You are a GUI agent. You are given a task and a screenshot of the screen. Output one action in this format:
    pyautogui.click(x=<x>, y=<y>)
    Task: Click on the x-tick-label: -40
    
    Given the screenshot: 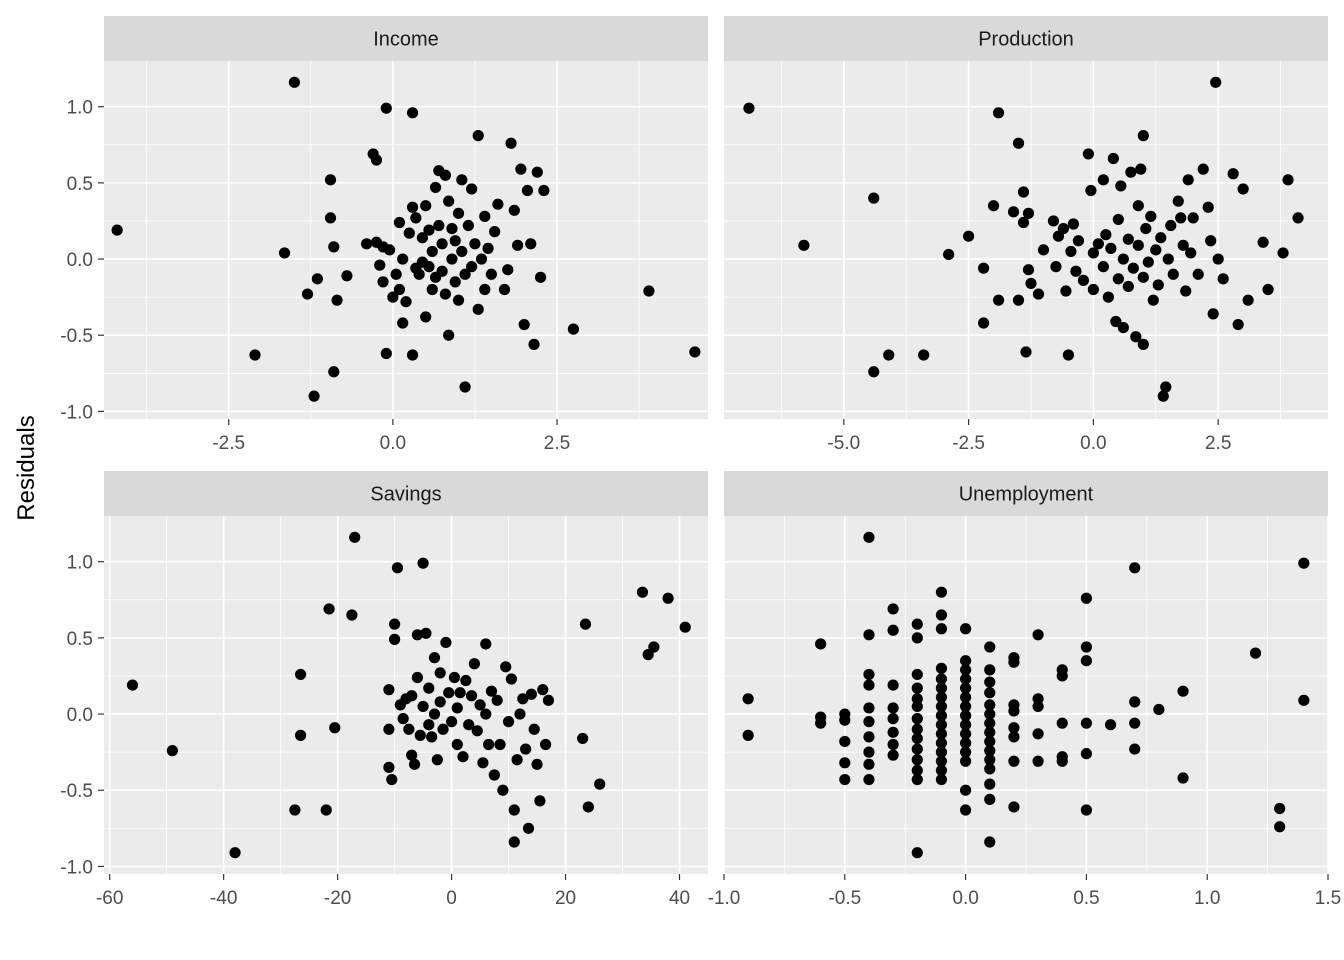 What is the action you would take?
    pyautogui.click(x=223, y=898)
    